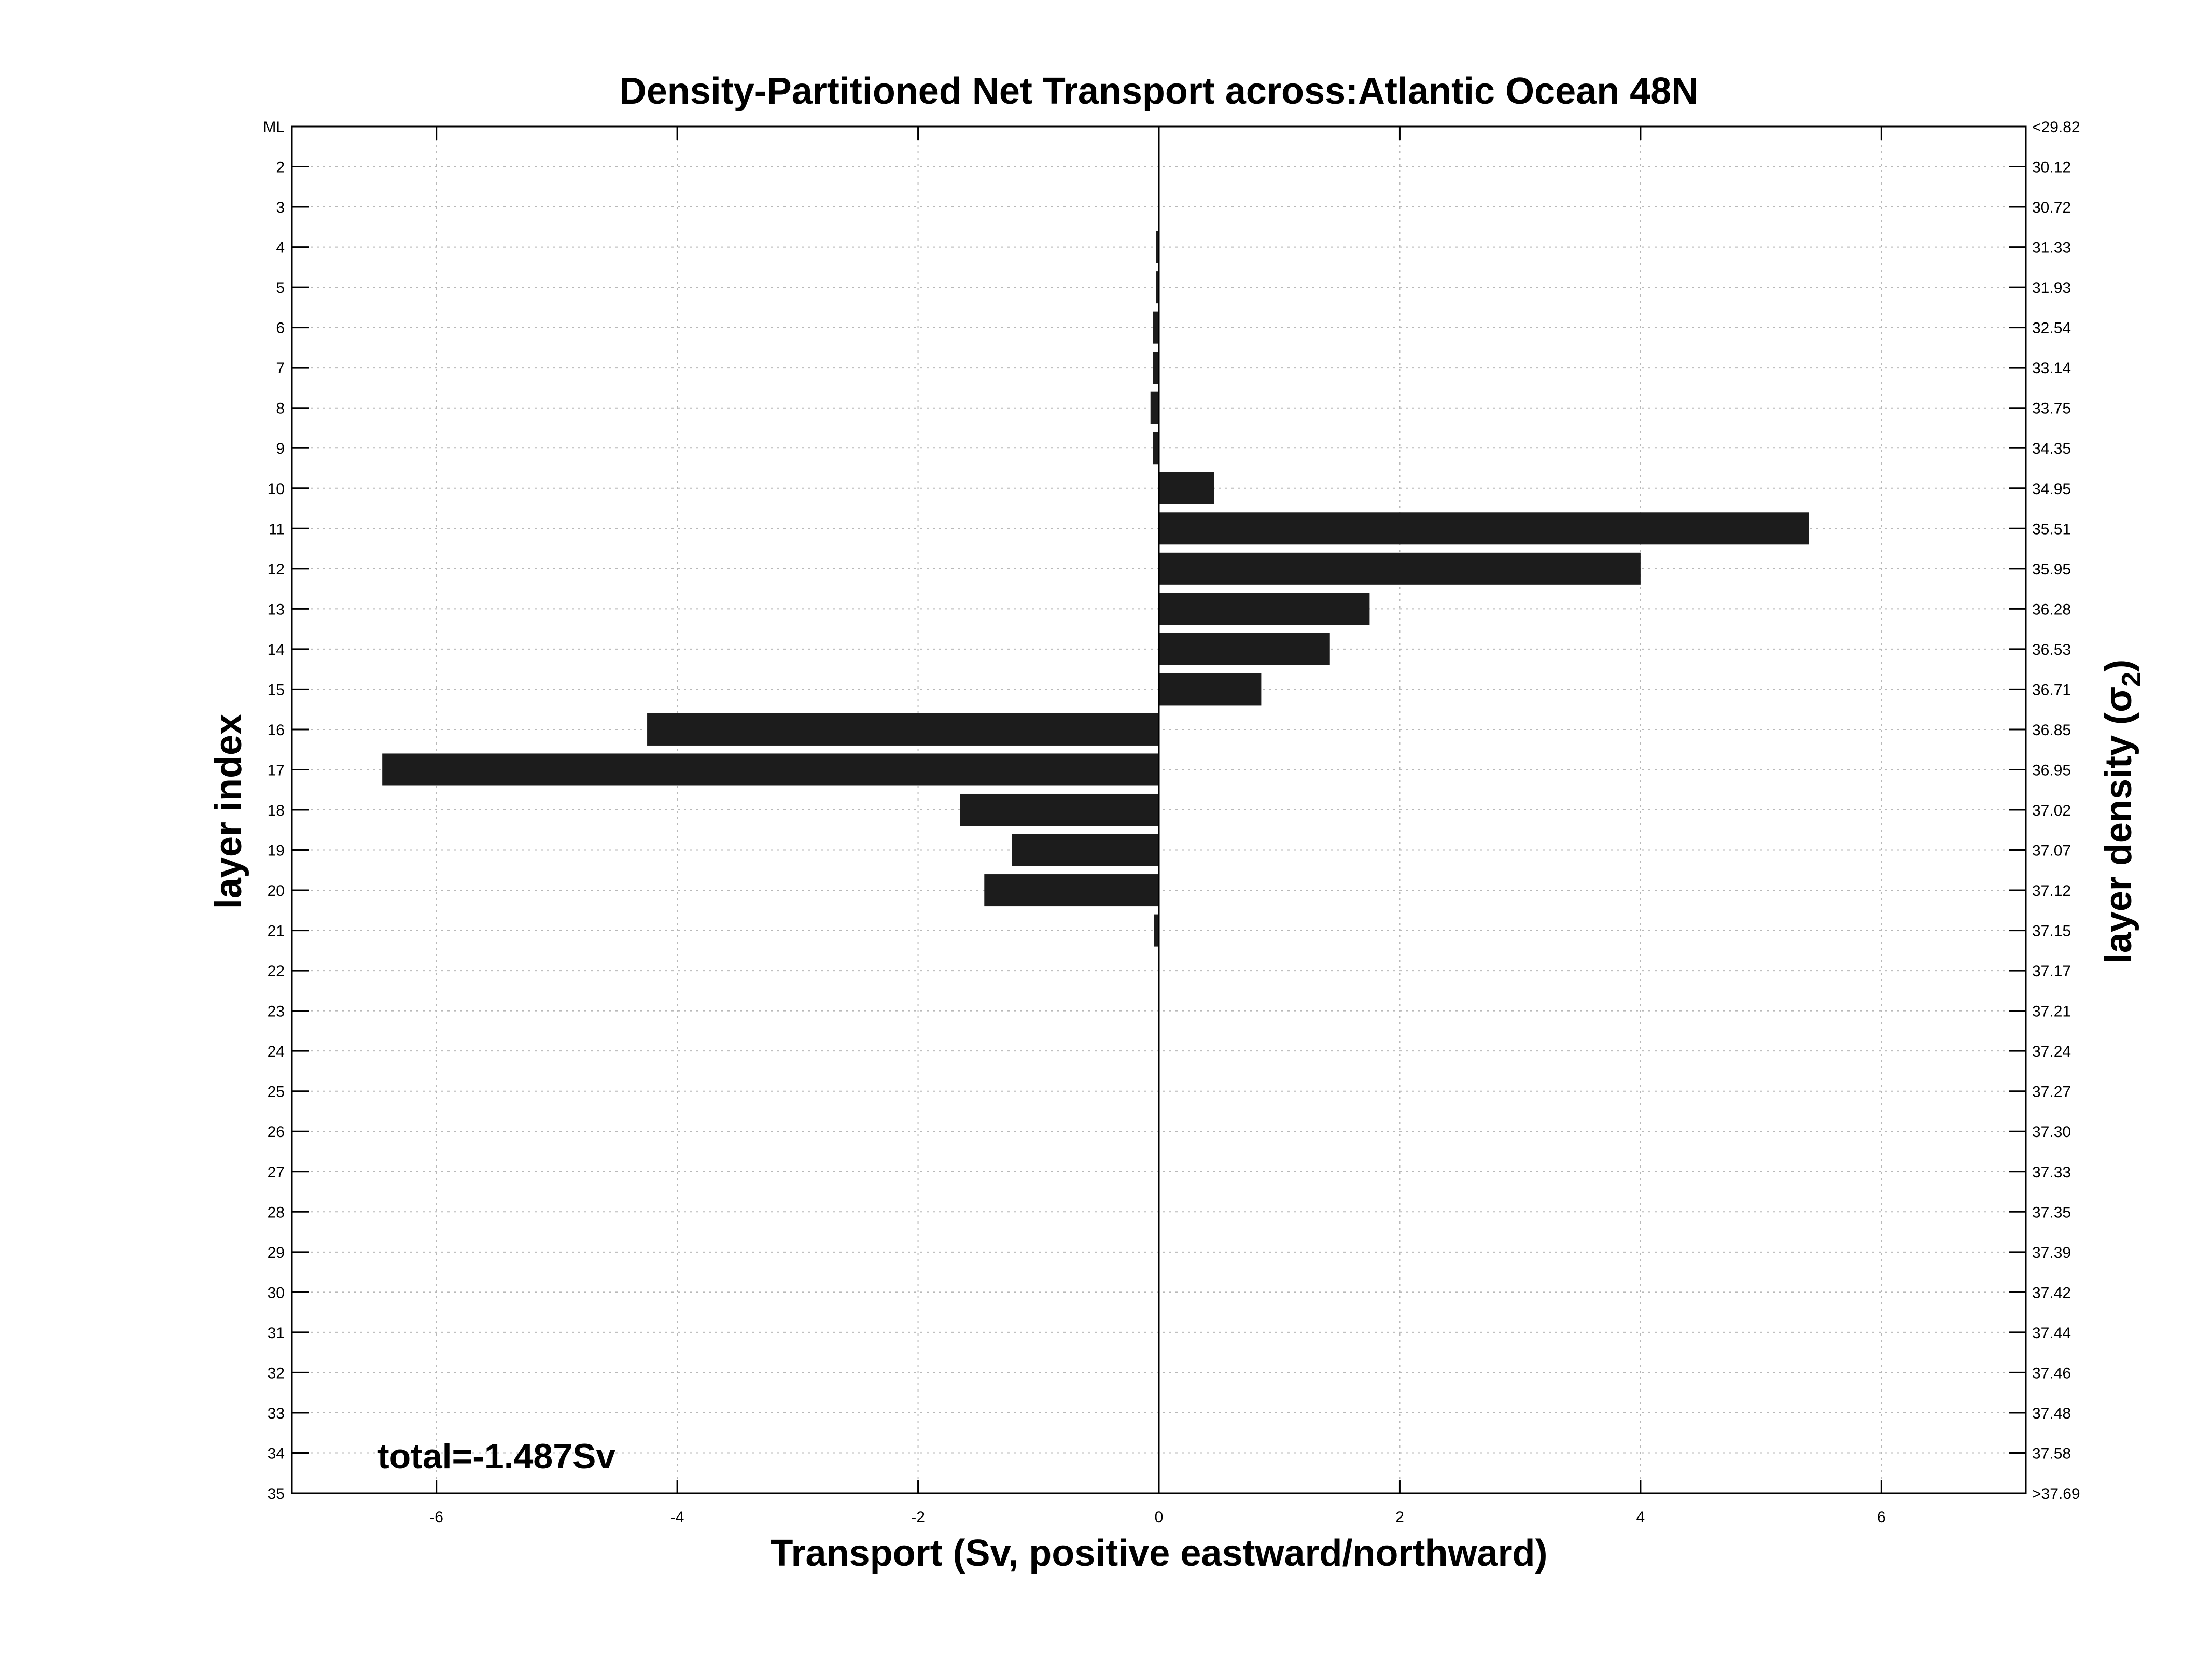  What do you see at coordinates (2051, 489) in the screenshot?
I see `layer-density-label: 34.95` at bounding box center [2051, 489].